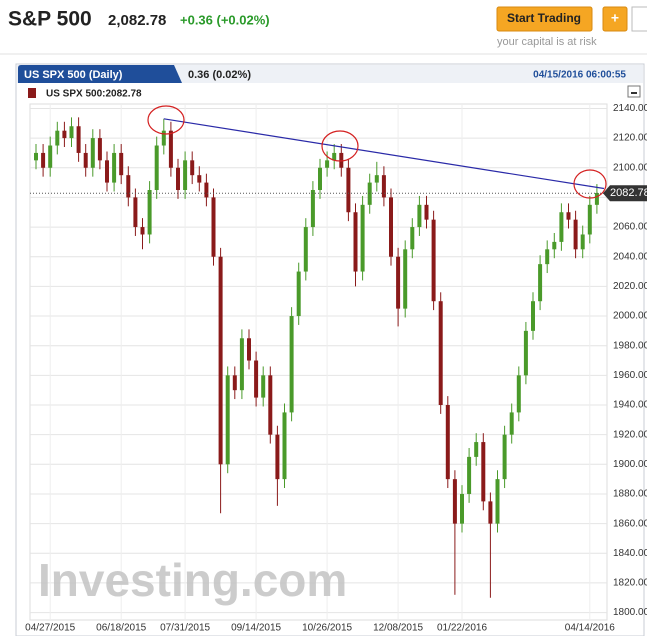  I want to click on y-tick-label: 1860.00, so click(630, 523).